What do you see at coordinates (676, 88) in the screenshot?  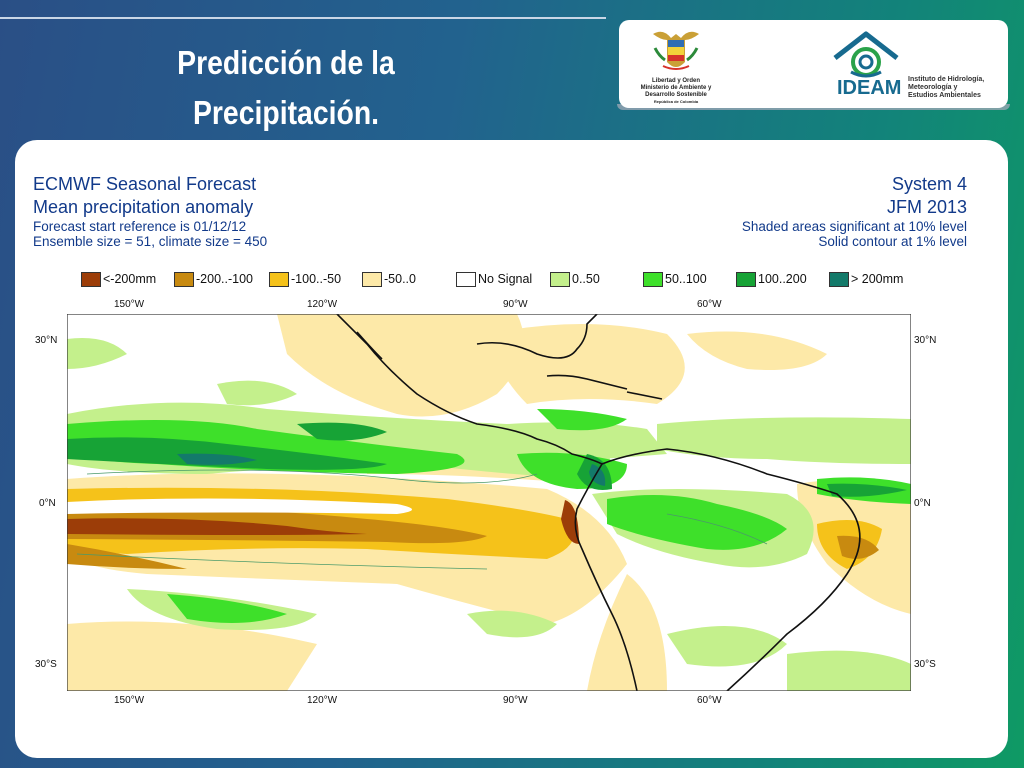 I see `gov-logo-line-2: Ministerio de Ambiente y` at bounding box center [676, 88].